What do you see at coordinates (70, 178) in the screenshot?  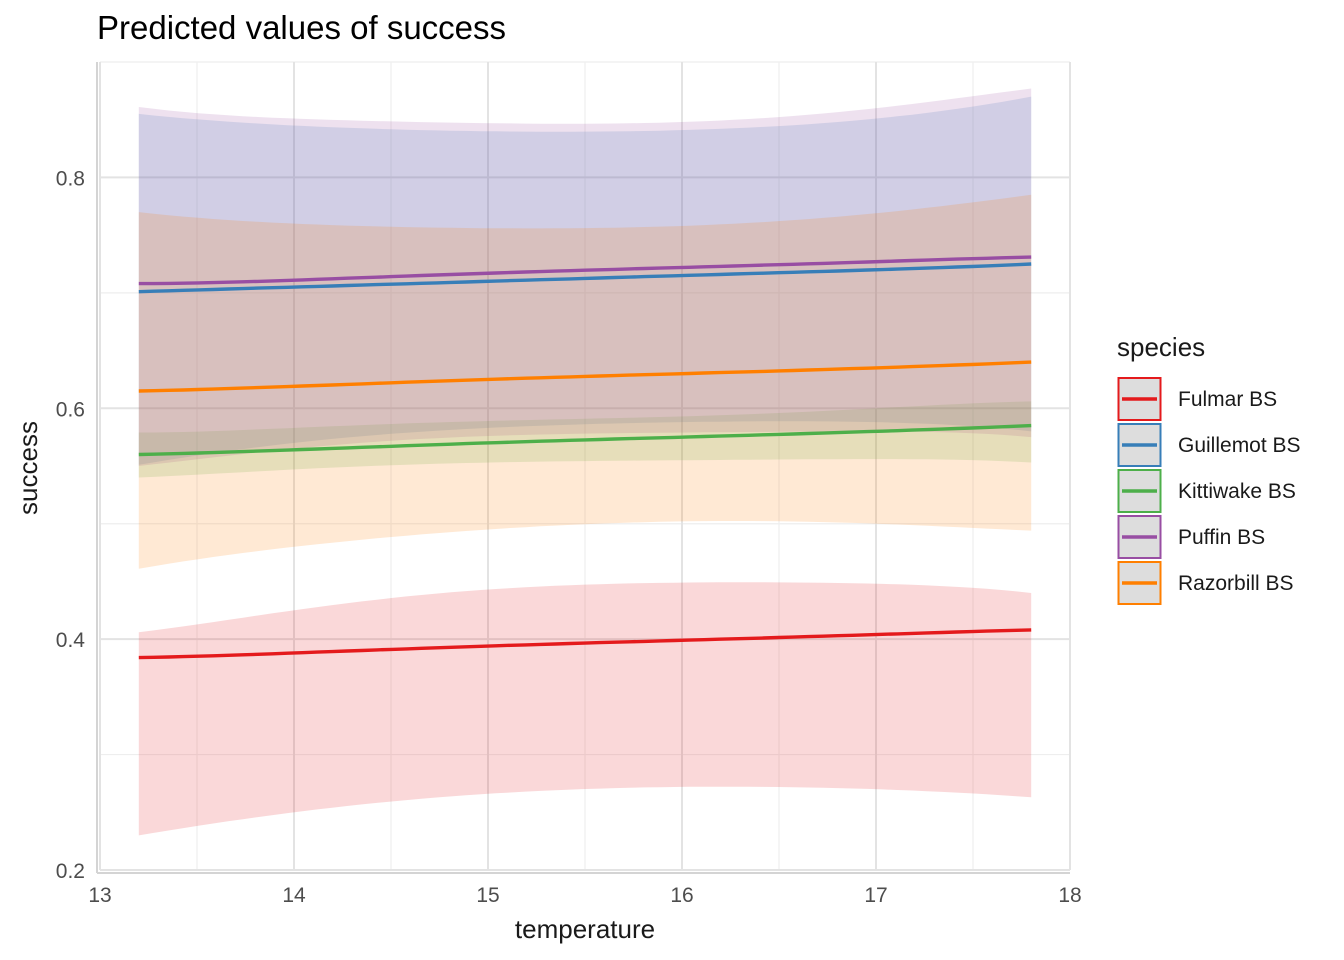 I see `y-tick-label: 0.8` at bounding box center [70, 178].